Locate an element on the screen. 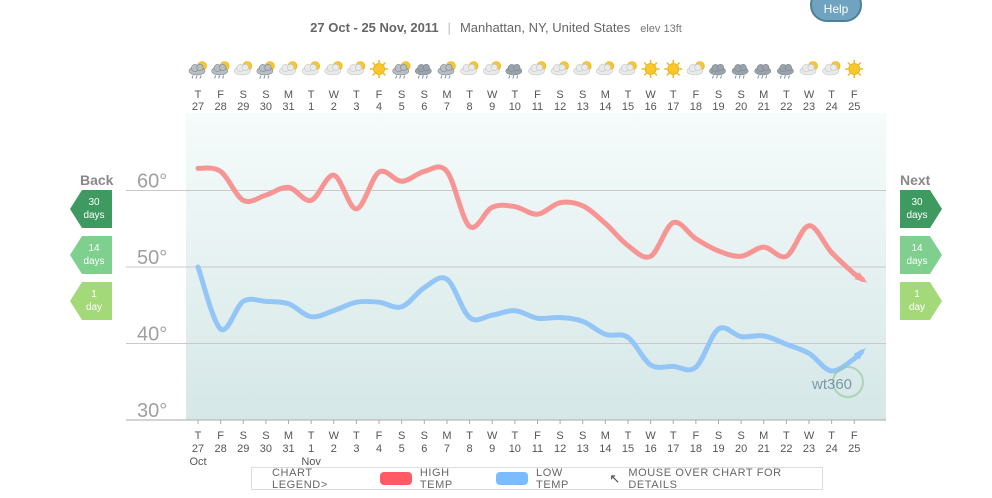  top-date-label: 21 is located at coordinates (764, 107).